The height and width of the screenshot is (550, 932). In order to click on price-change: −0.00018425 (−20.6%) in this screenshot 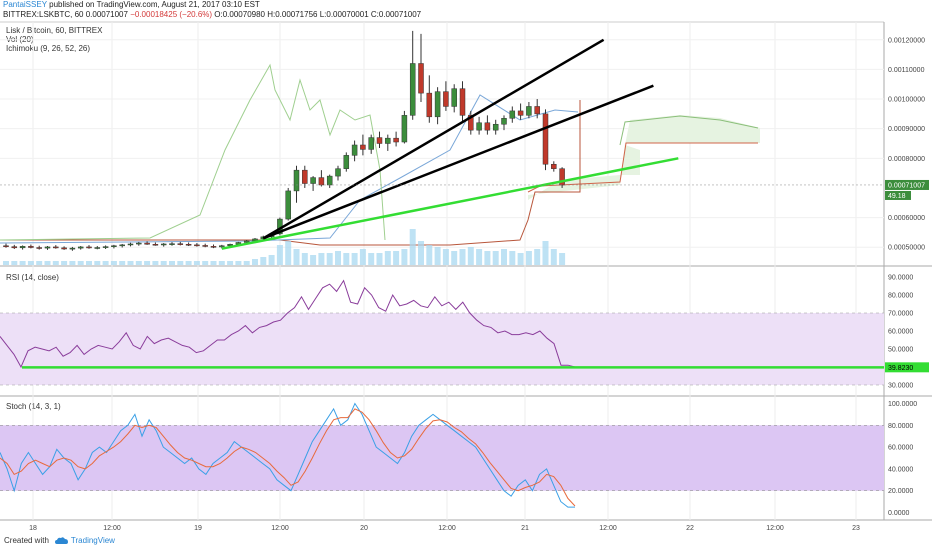, I will do `click(171, 14)`.